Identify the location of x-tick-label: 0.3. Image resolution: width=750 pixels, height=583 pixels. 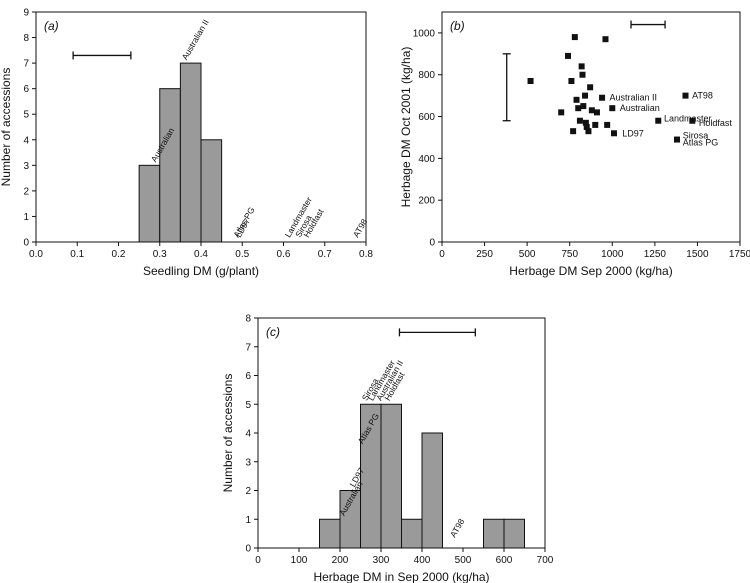
(160, 254).